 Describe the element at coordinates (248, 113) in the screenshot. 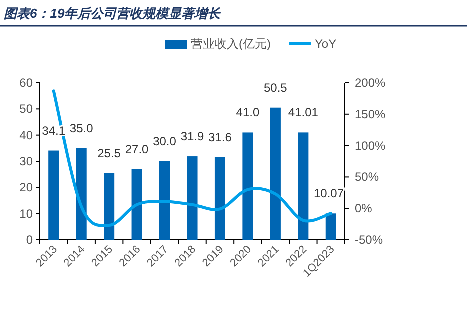

I see `data-label: 41.0` at that location.